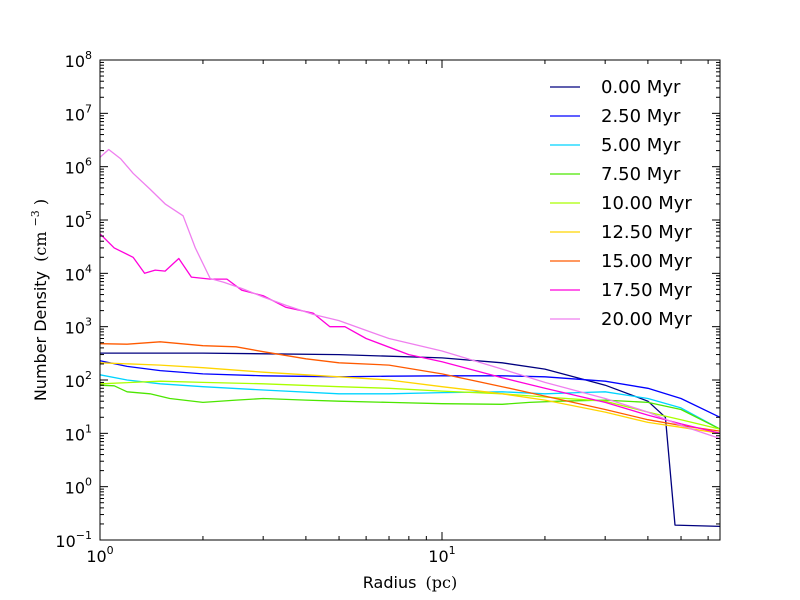  Describe the element at coordinates (35, 218) in the screenshot. I see `y-axis-label-unit-exponent: −3` at that location.